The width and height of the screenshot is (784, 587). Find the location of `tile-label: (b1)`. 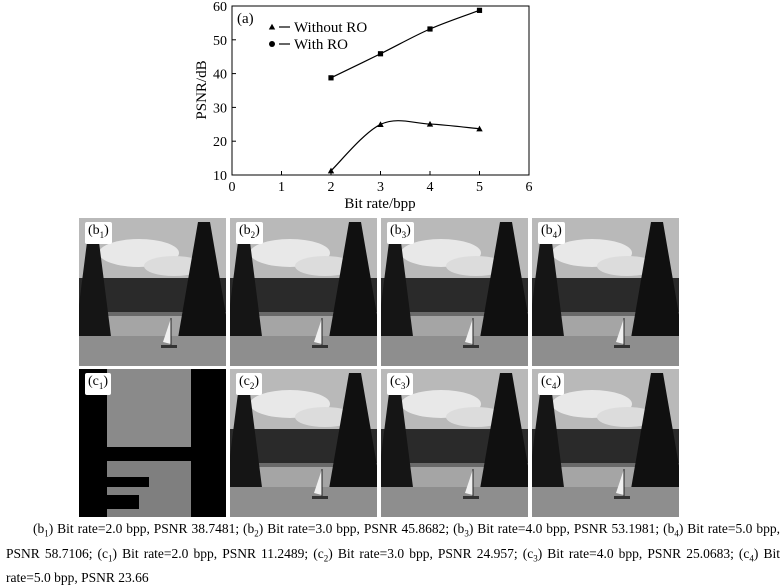

tile-label: (b1) is located at coordinates (98, 233).